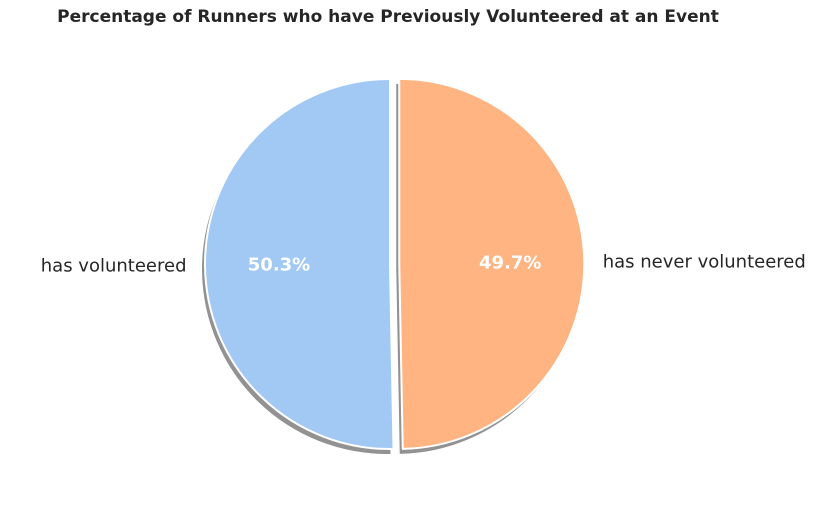 The image size is (830, 505). What do you see at coordinates (279, 265) in the screenshot?
I see `pie-percent-label-has-volunteered: 50.3%` at bounding box center [279, 265].